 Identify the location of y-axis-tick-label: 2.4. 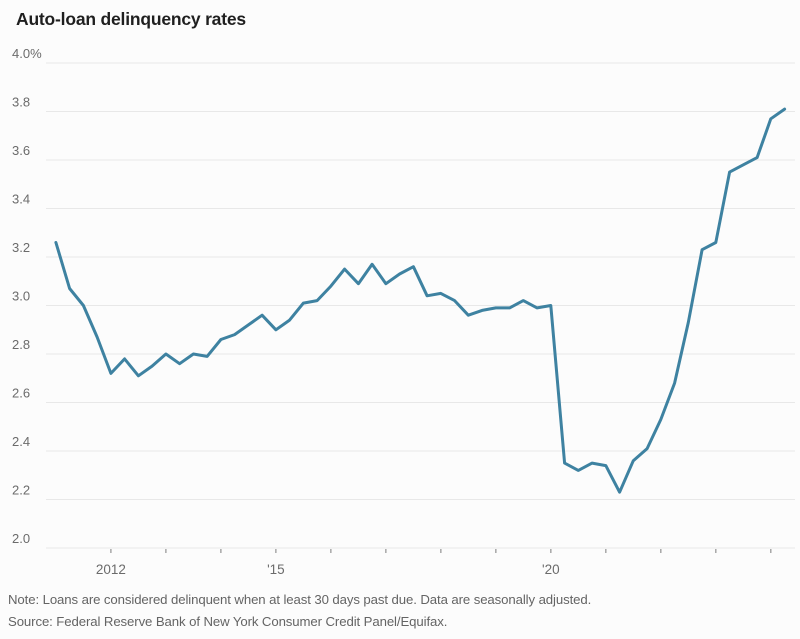
(21, 441).